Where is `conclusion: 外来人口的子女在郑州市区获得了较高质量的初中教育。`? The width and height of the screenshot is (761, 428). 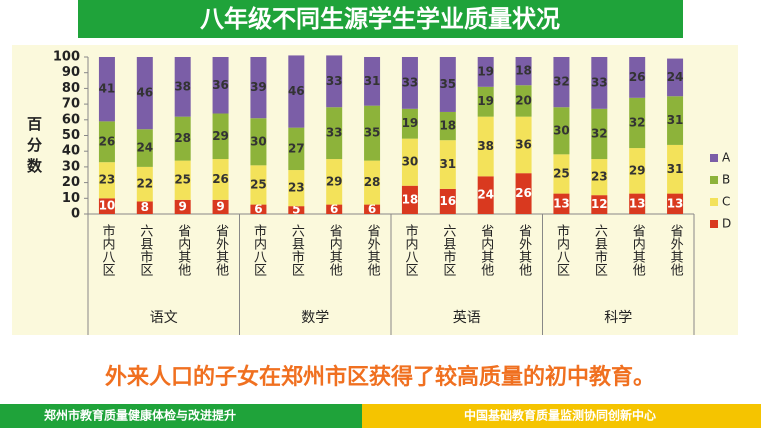 conclusion: 外来人口的子女在郑州市区获得了较高质量的初中教育。 is located at coordinates (380, 377).